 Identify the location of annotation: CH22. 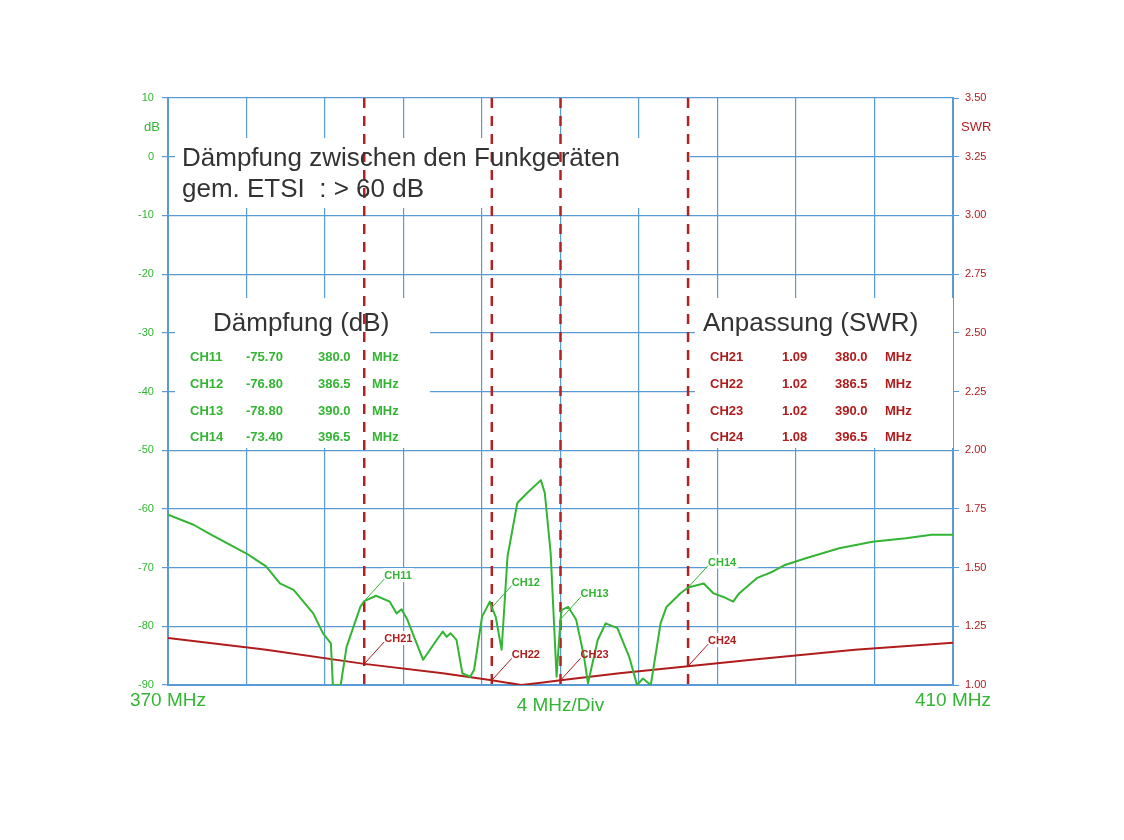
(525, 654).